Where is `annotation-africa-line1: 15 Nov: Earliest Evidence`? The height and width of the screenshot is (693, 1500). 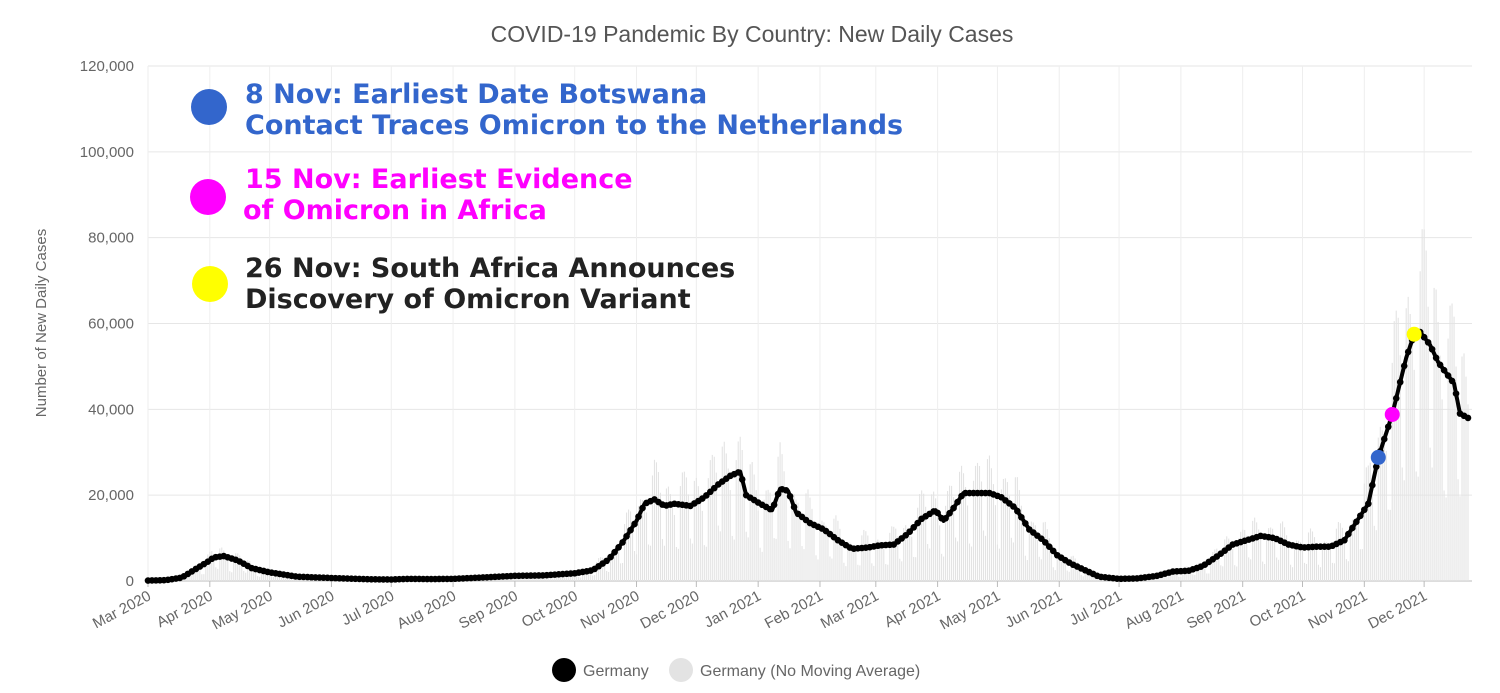 annotation-africa-line1: 15 Nov: Earliest Evidence is located at coordinates (439, 179).